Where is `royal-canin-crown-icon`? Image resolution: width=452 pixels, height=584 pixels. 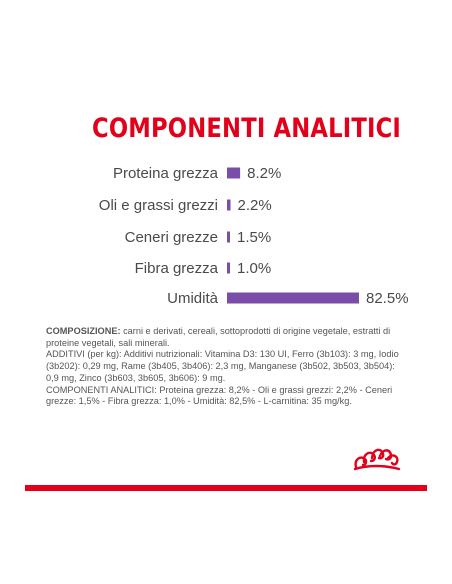 royal-canin-crown-icon is located at coordinates (377, 459).